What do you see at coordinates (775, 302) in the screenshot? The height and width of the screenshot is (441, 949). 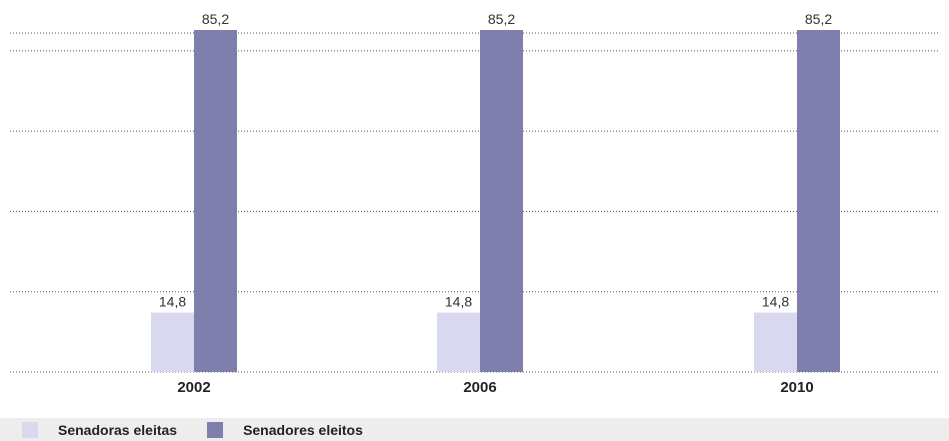 I see `data-label-senadoras-2010: 14,8` at bounding box center [775, 302].